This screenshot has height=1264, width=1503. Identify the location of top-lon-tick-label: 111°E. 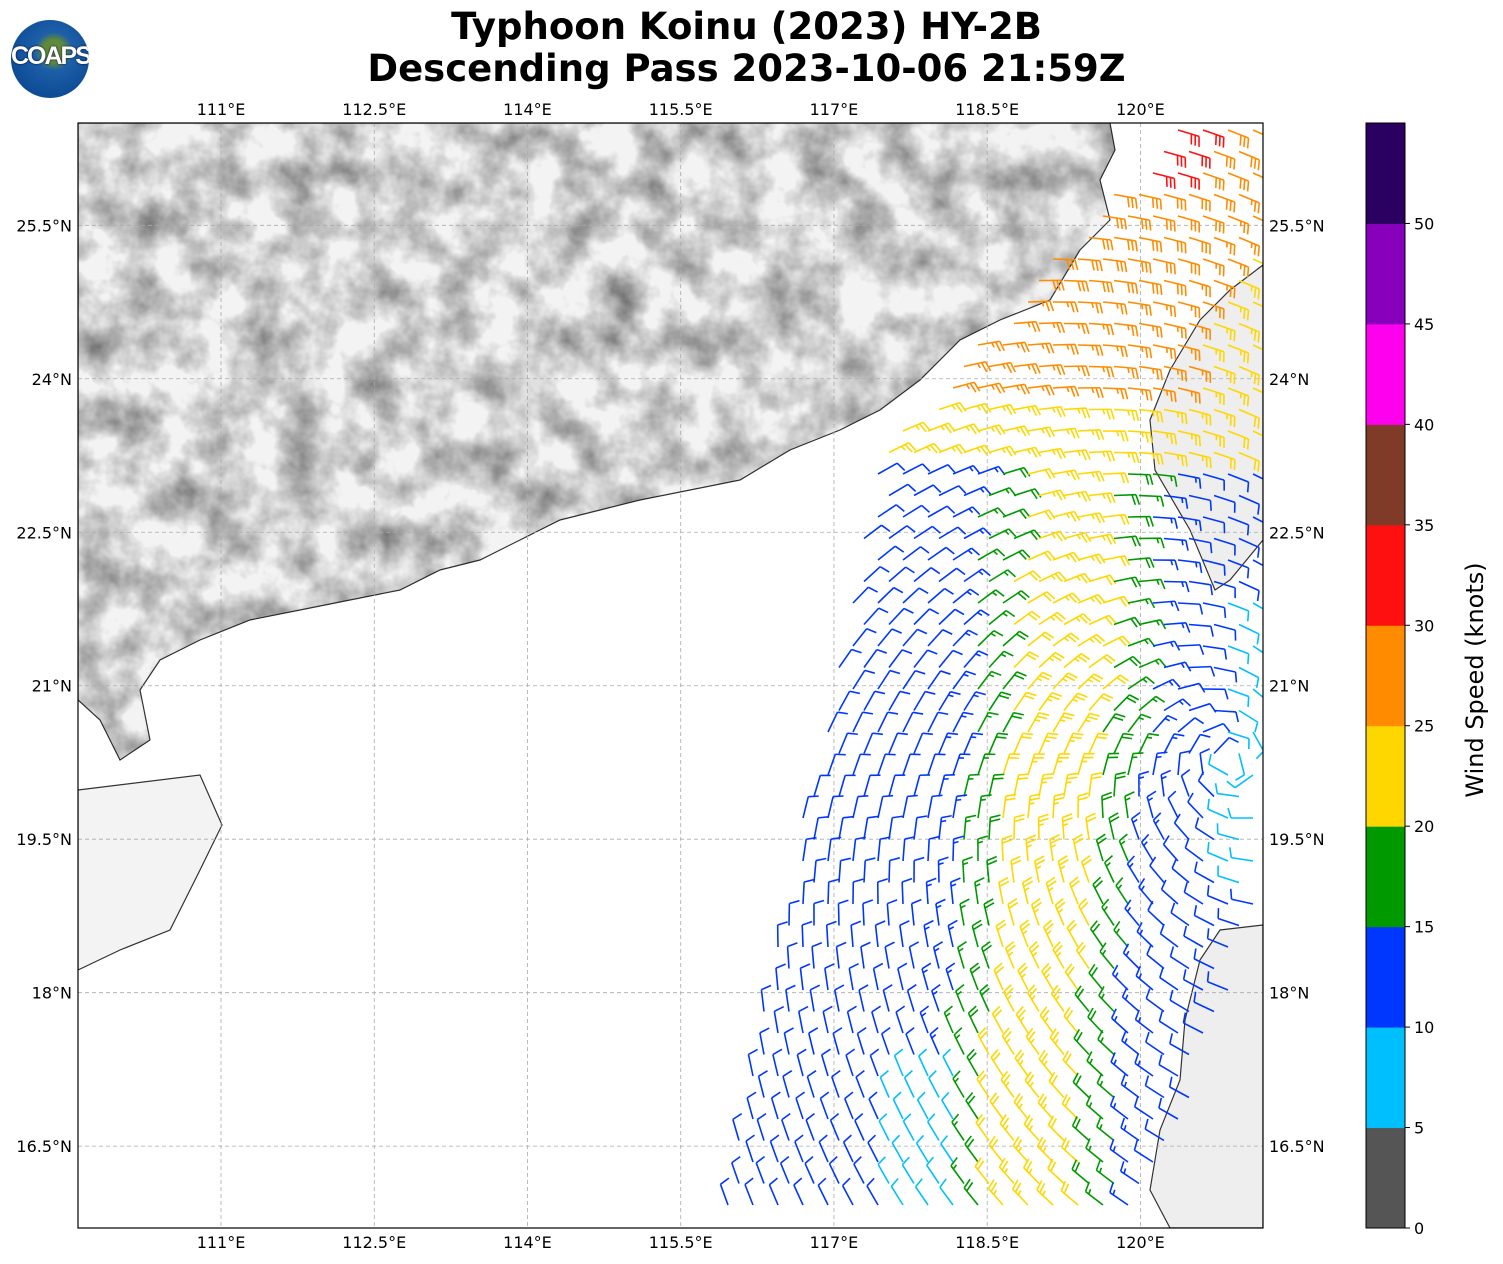
(221, 109).